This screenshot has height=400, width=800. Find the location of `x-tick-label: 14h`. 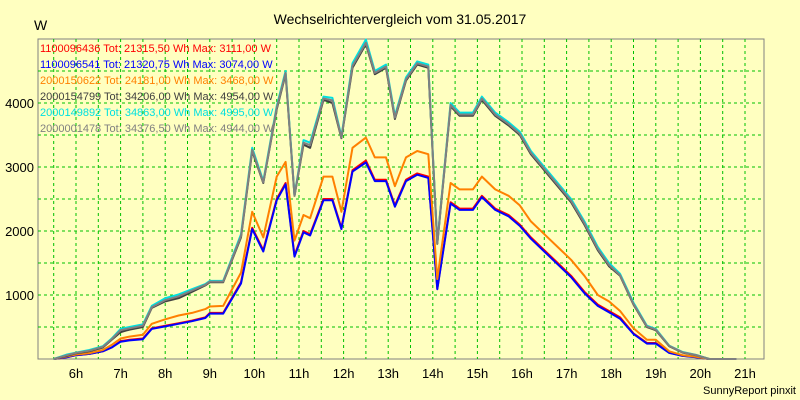

x-tick-label: 14h is located at coordinates (433, 373).